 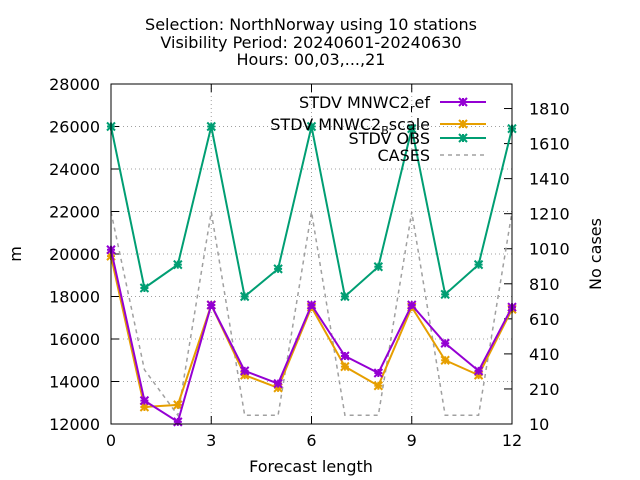 What do you see at coordinates (74, 424) in the screenshot?
I see `y-tick-label: 12000` at bounding box center [74, 424].